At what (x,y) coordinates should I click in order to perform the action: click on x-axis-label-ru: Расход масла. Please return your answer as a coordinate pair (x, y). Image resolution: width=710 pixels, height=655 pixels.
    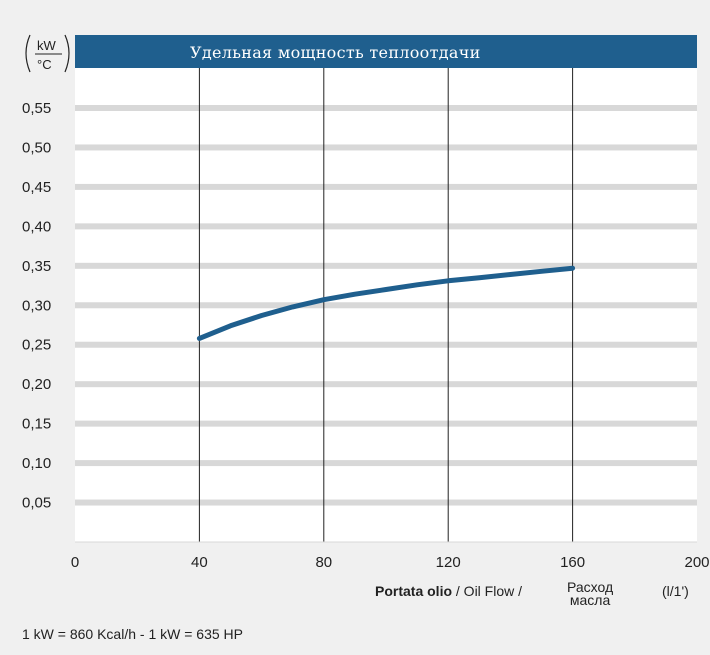
    Looking at the image, I should click on (590, 593).